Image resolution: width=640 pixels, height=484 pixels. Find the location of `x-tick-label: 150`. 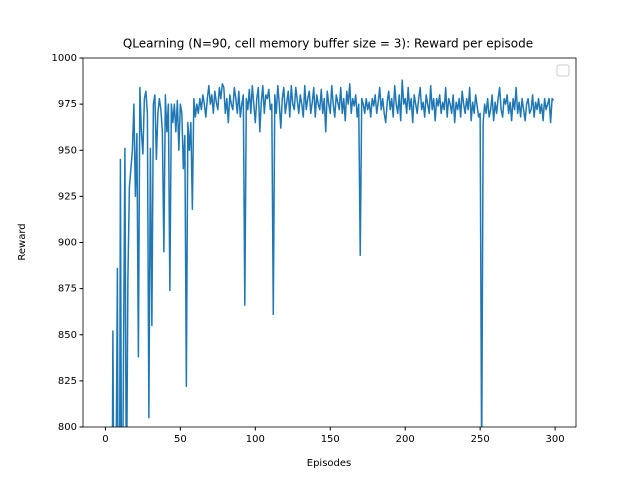

x-tick-label: 150 is located at coordinates (330, 439).